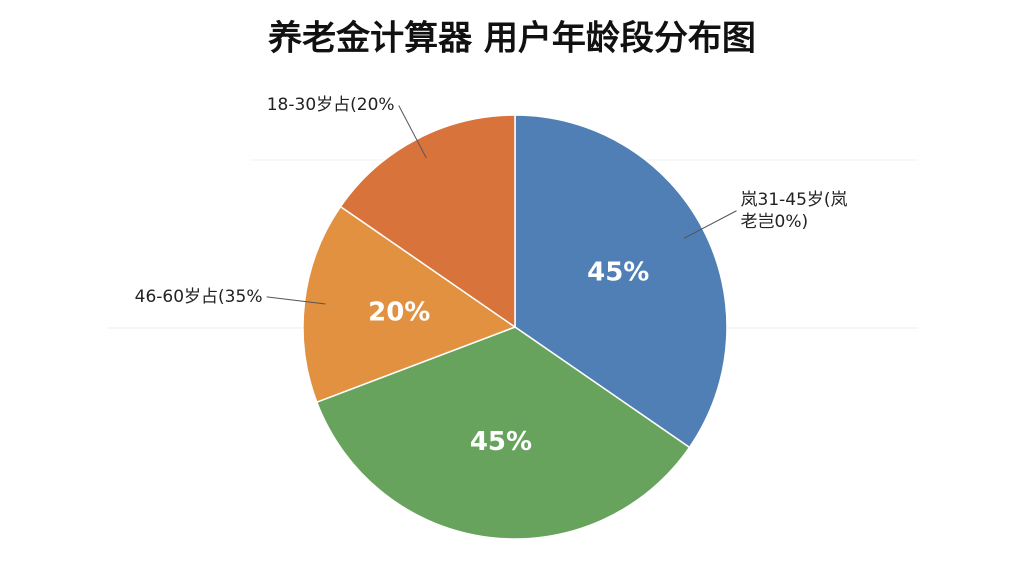 The width and height of the screenshot is (1024, 576). I want to click on category-label: 岚31-45岁(岚 老岂0%), so click(794, 210).